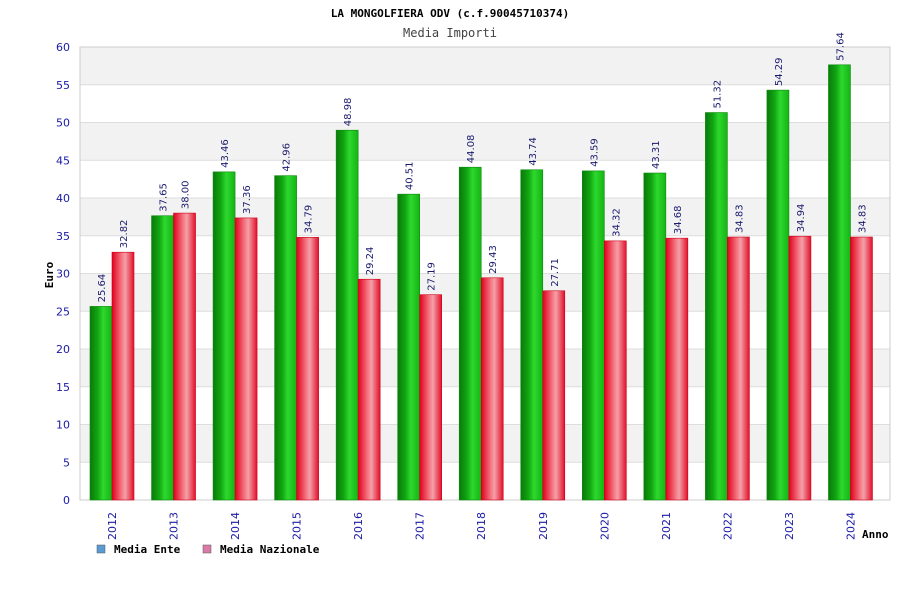  What do you see at coordinates (470, 333) in the screenshot?
I see `bar-media-ente-2018` at bounding box center [470, 333].